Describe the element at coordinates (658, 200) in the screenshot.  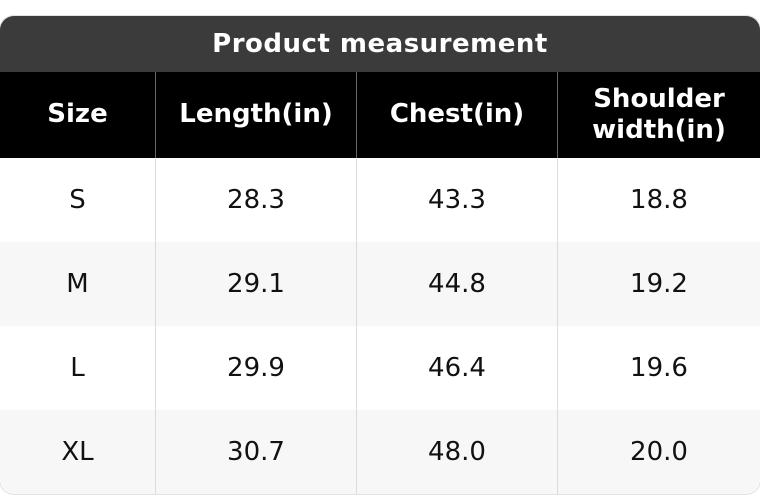
I see `table-cell: 18.8` at that location.